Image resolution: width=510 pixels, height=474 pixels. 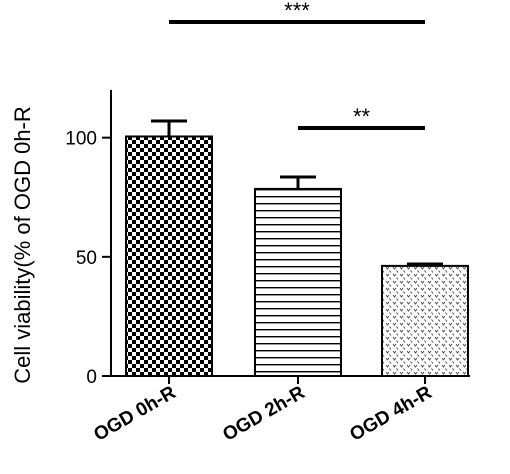 What do you see at coordinates (22, 245) in the screenshot?
I see `y-axis-title: Cell viability(% of OGD 0h-R` at bounding box center [22, 245].